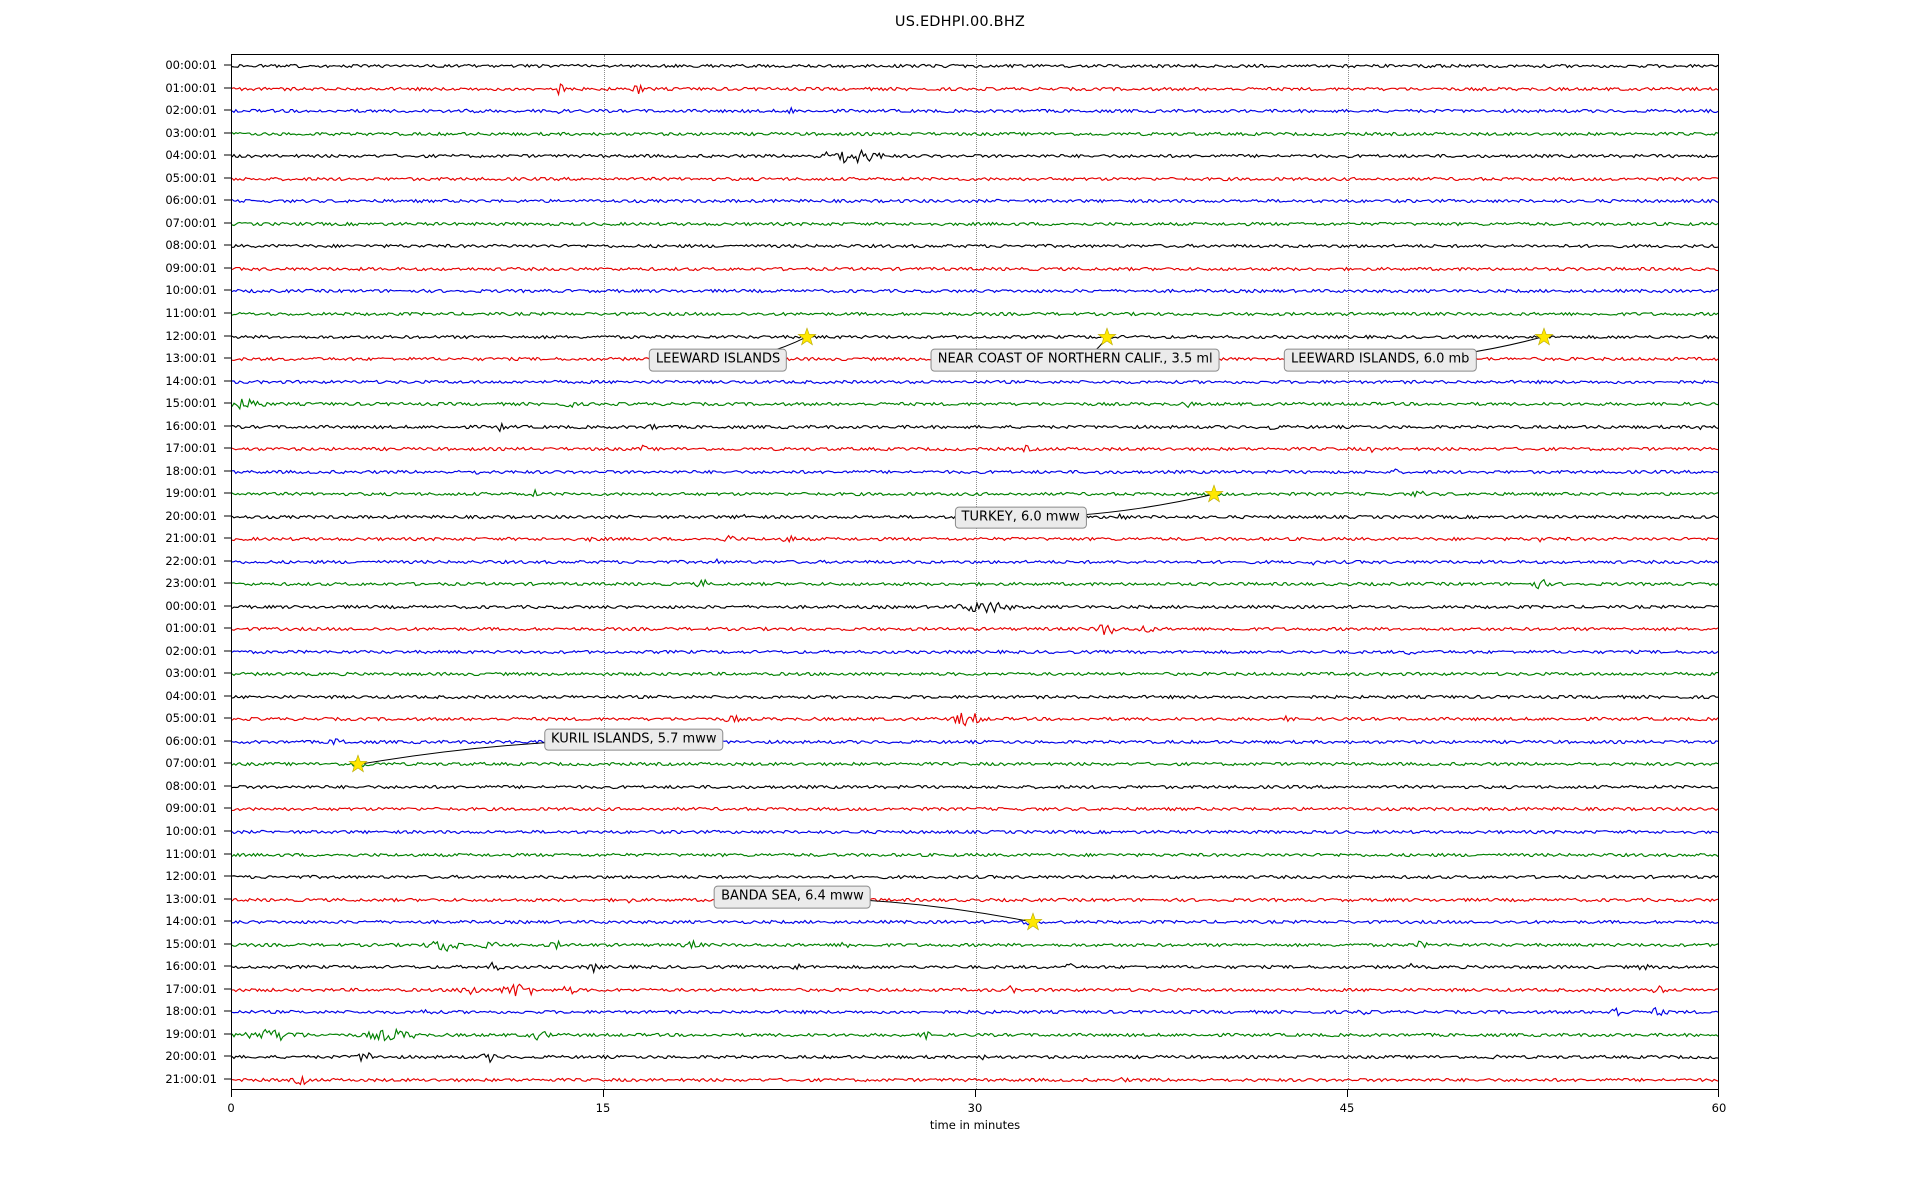 This screenshot has height=1200, width=1920. I want to click on y-tick-label: 13:00:01, so click(191, 358).